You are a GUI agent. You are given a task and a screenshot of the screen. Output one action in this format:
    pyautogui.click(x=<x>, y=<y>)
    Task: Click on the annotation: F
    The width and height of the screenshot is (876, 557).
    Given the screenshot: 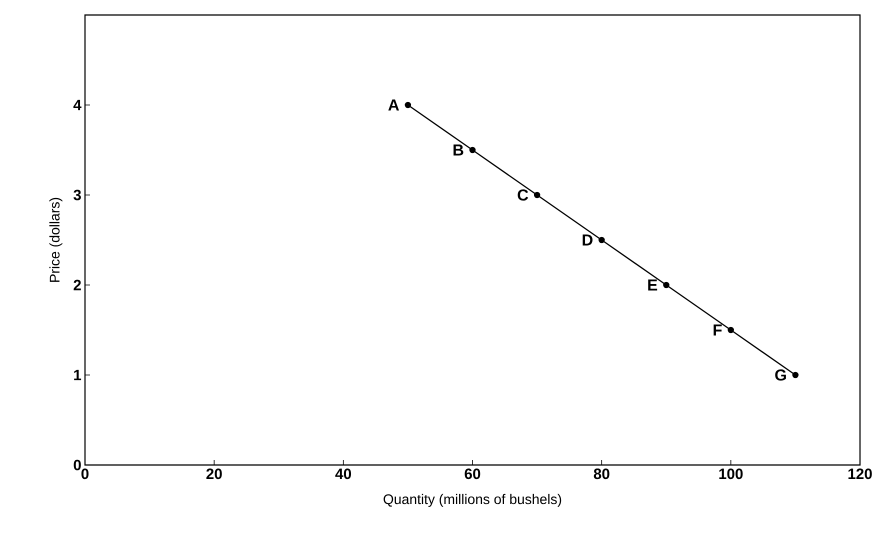 What is the action you would take?
    pyautogui.click(x=718, y=330)
    